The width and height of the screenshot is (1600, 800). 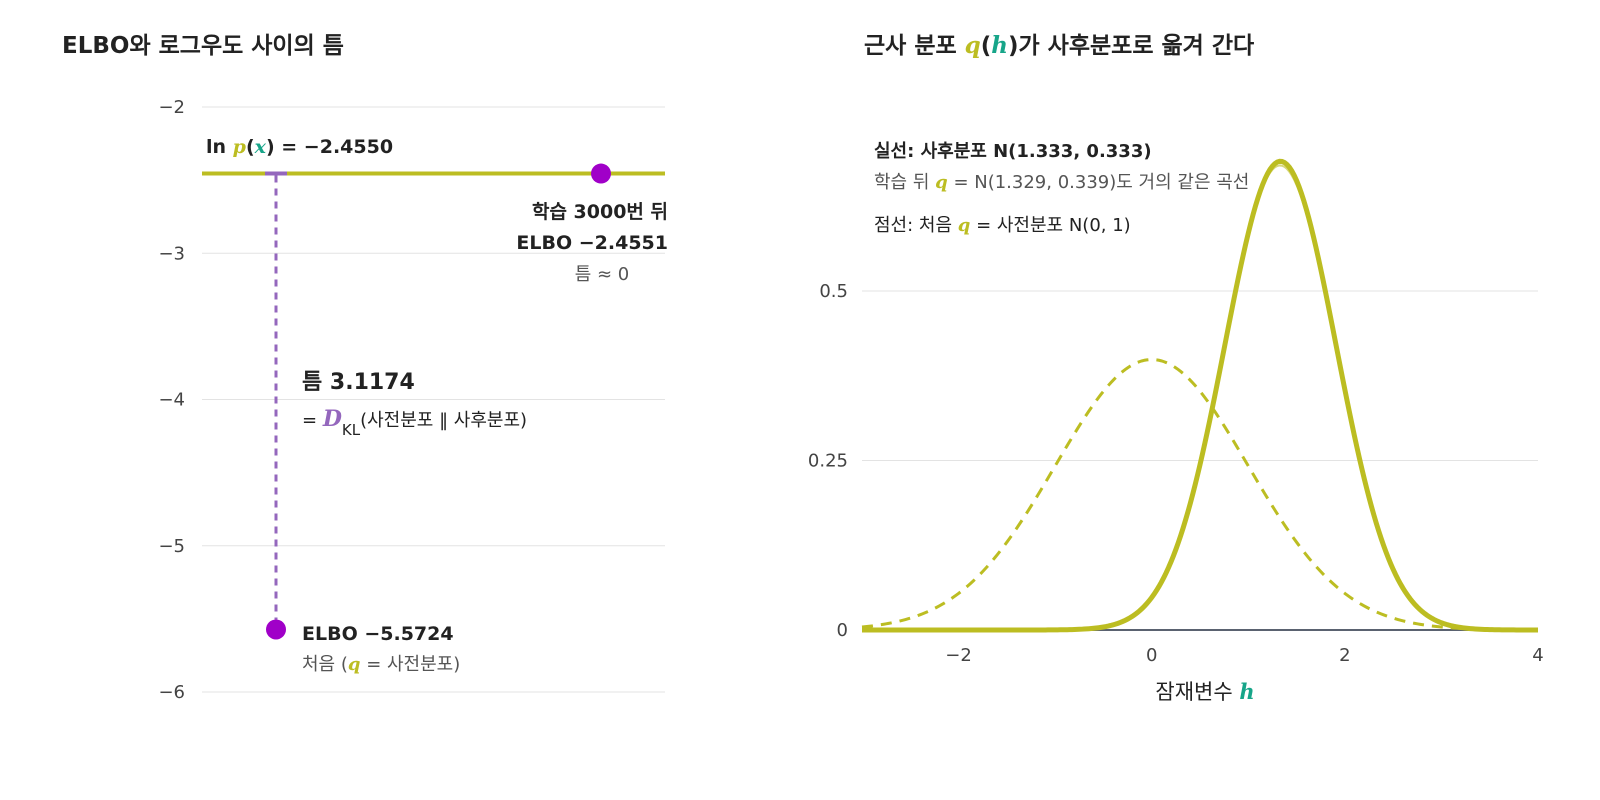 I want to click on right-y-ticks: 0 0.25 0.5, so click(x=828, y=461).